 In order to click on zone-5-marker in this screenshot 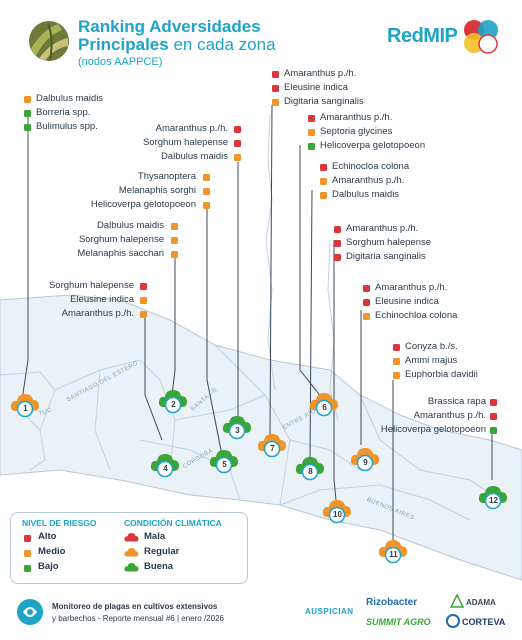, I will do `click(223, 462)`.